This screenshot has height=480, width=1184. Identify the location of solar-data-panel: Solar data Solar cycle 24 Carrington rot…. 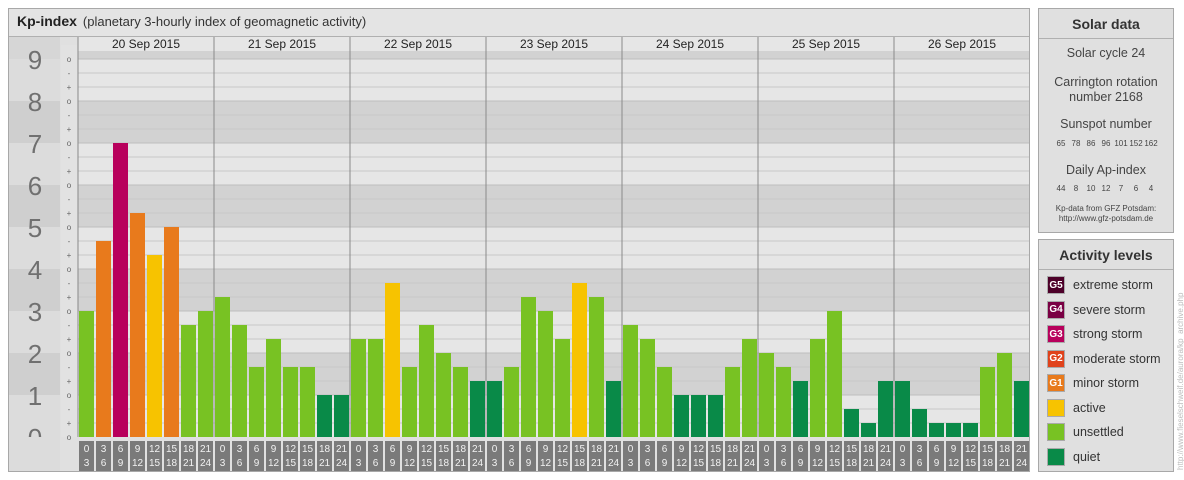
(1106, 120).